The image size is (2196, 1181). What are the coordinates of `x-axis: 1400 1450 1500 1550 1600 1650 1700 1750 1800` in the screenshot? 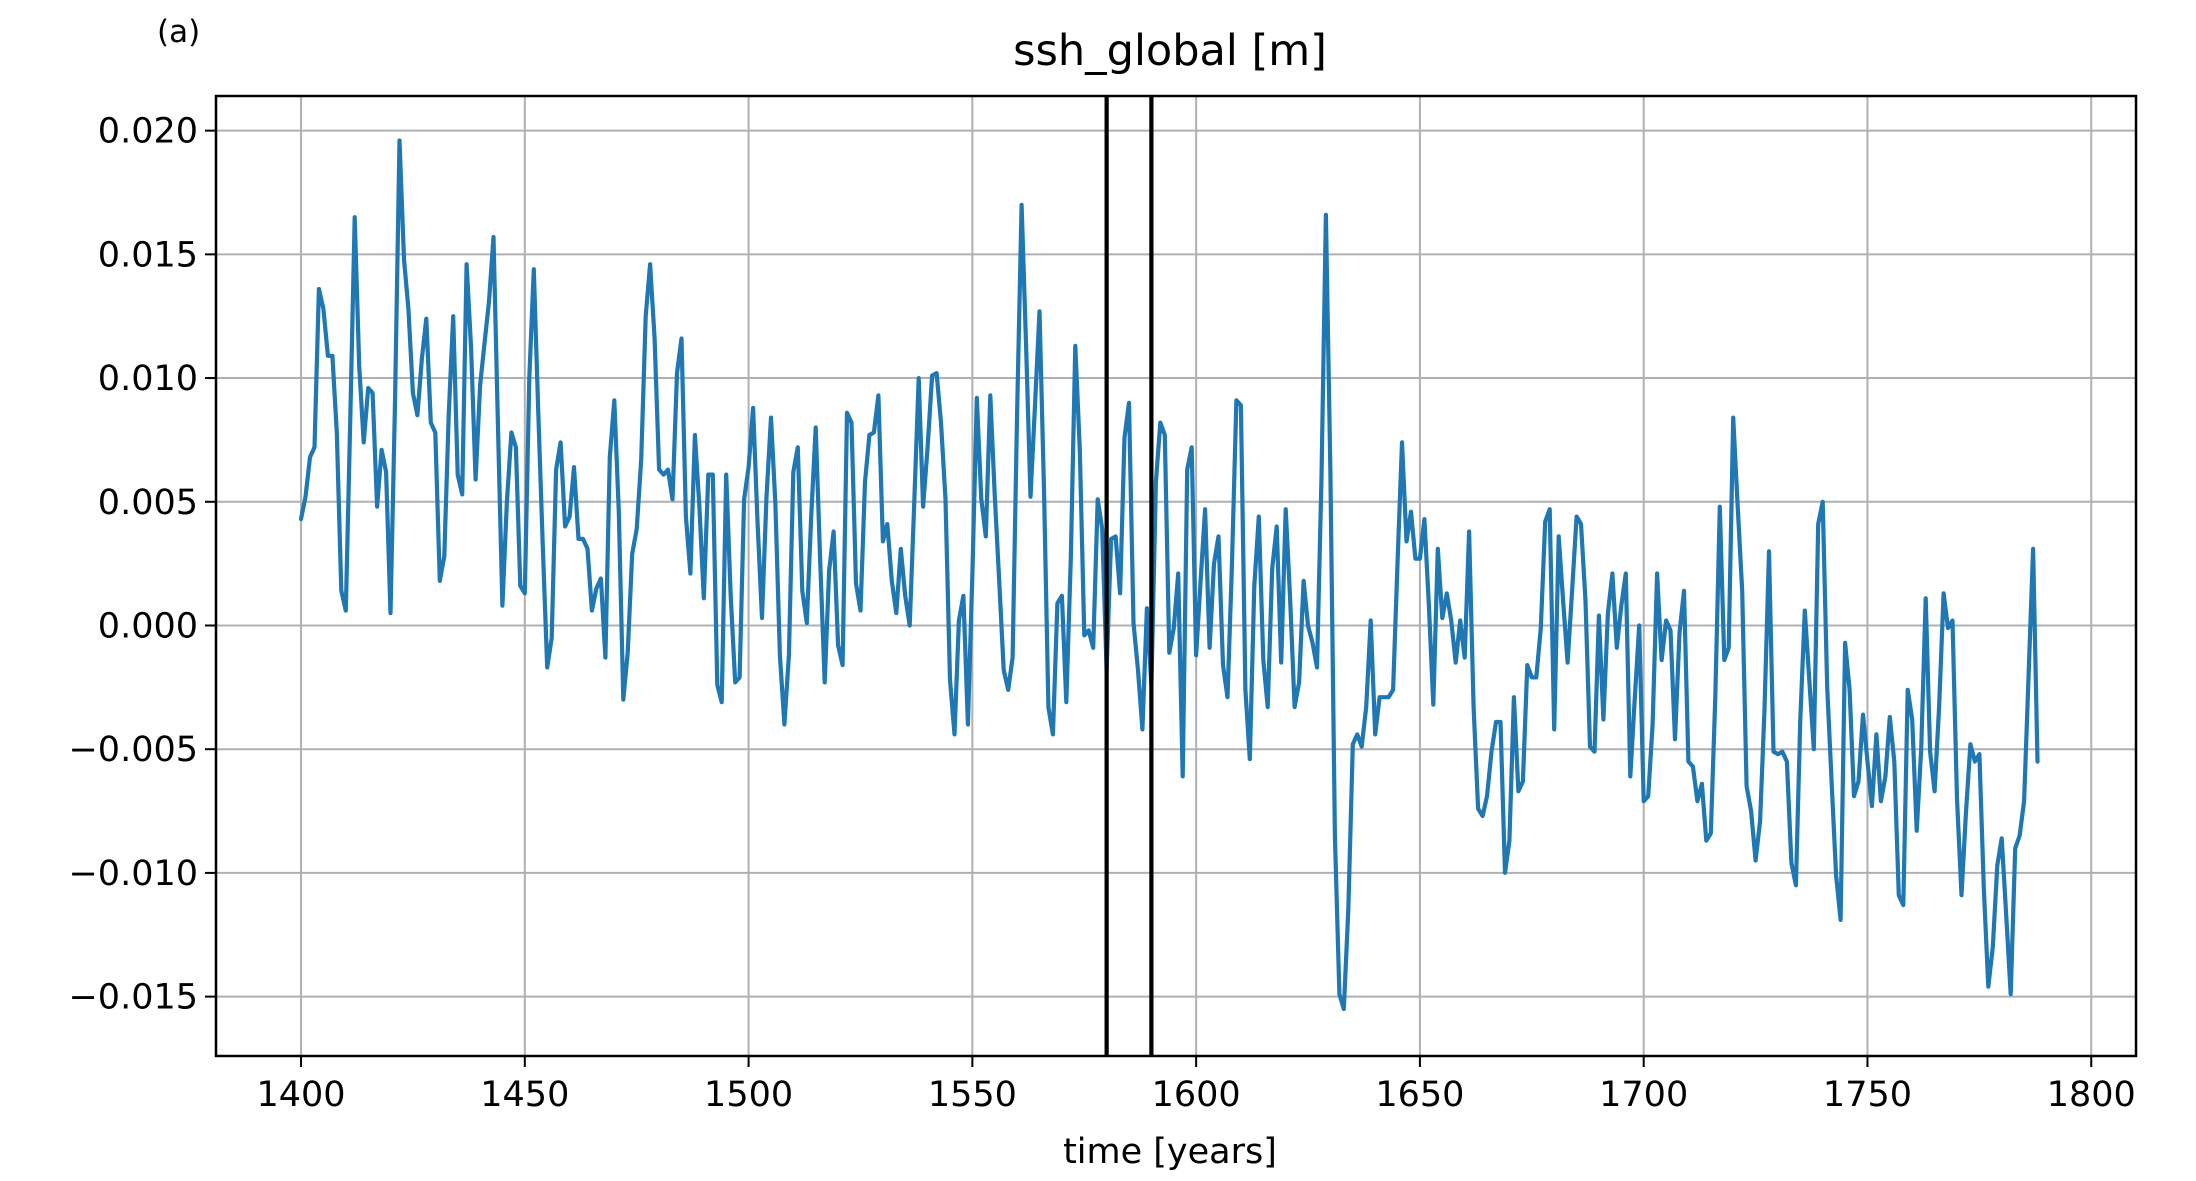 It's located at (1196, 1085).